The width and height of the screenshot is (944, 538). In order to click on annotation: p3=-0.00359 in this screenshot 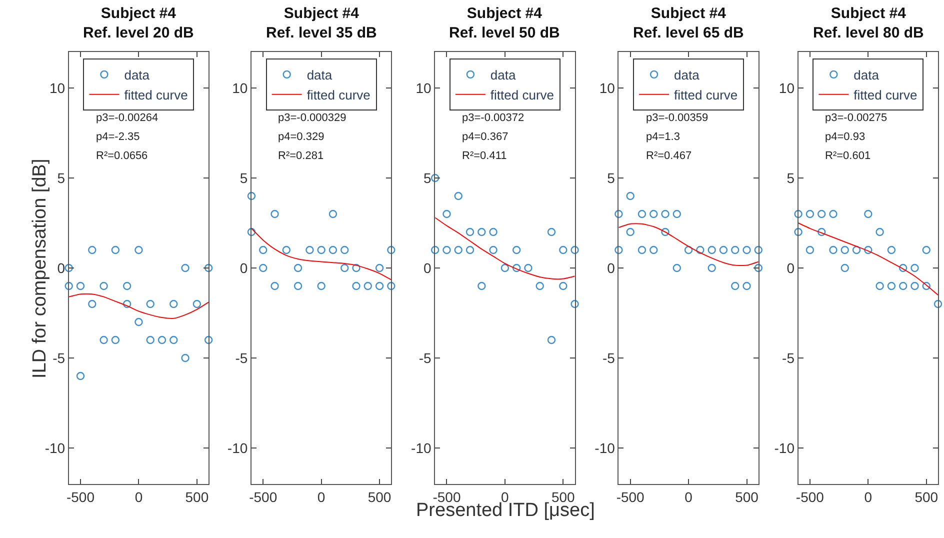, I will do `click(677, 118)`.